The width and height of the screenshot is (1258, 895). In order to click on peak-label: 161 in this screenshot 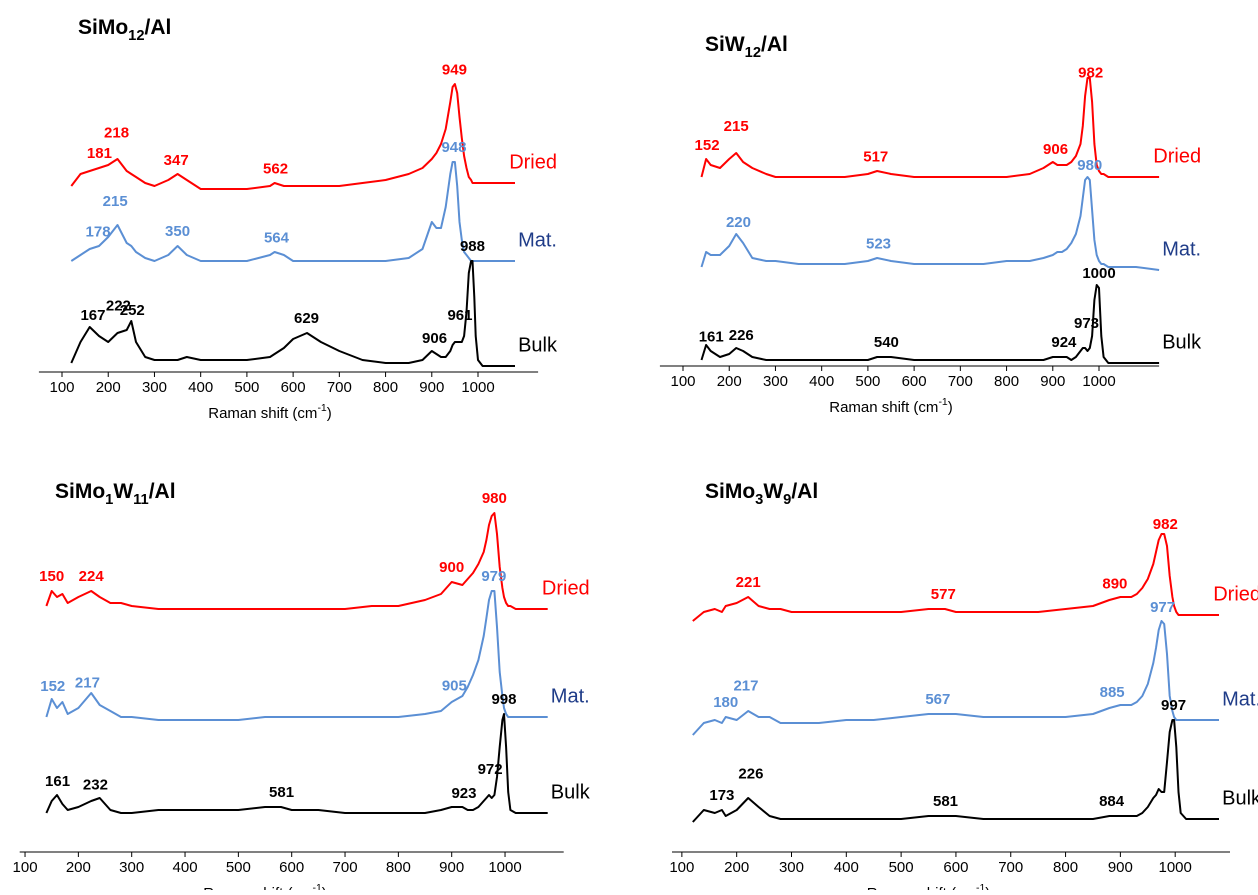, I will do `click(57, 781)`.